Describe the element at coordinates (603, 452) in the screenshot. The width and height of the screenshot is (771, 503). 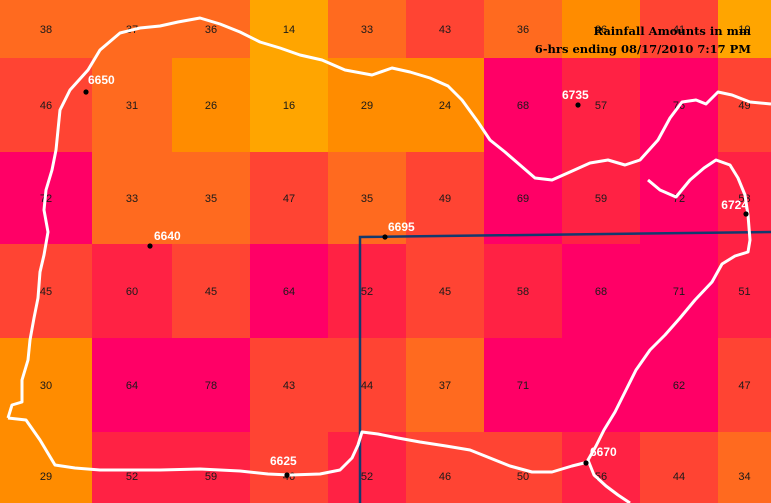
I see `station-label: 6670` at that location.